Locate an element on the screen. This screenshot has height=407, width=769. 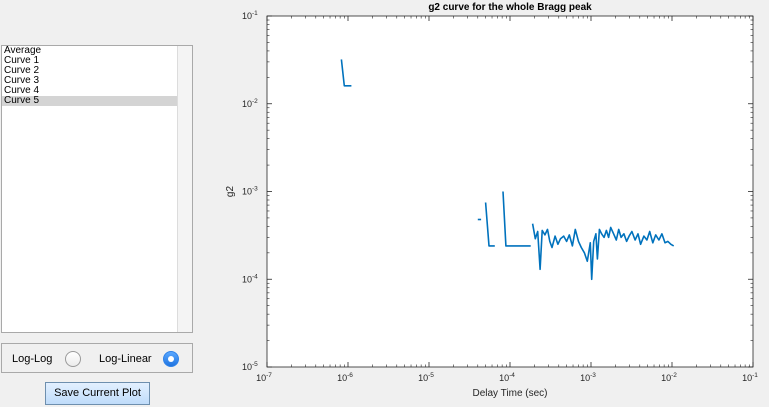
x-tick-label: 10⁻⁴ is located at coordinates (507, 377).